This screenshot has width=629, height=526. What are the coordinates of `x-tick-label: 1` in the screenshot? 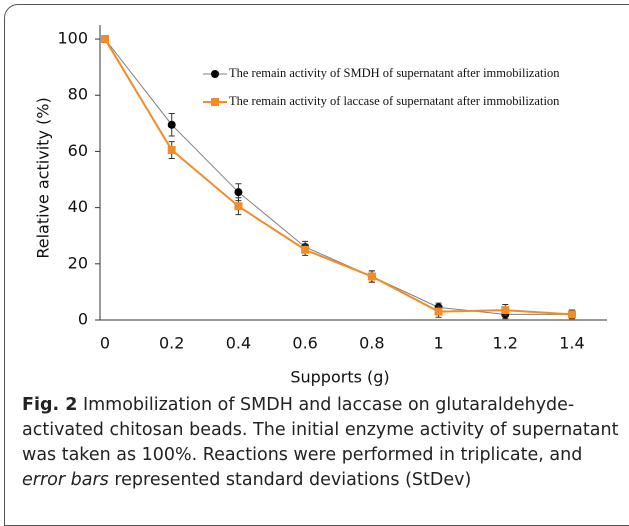 It's located at (438, 343).